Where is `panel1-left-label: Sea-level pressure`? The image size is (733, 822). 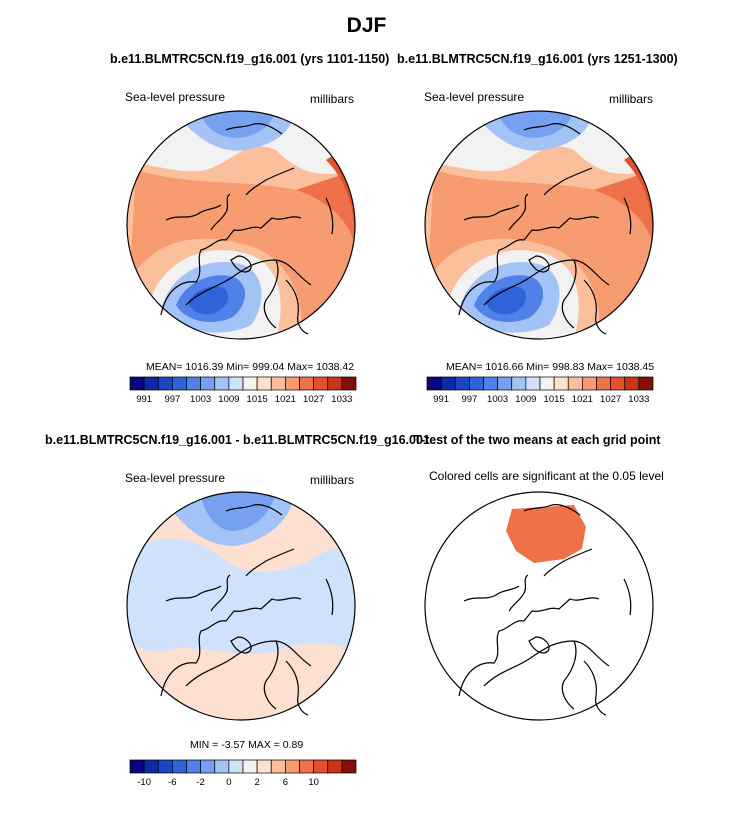 panel1-left-label: Sea-level pressure is located at coordinates (175, 97).